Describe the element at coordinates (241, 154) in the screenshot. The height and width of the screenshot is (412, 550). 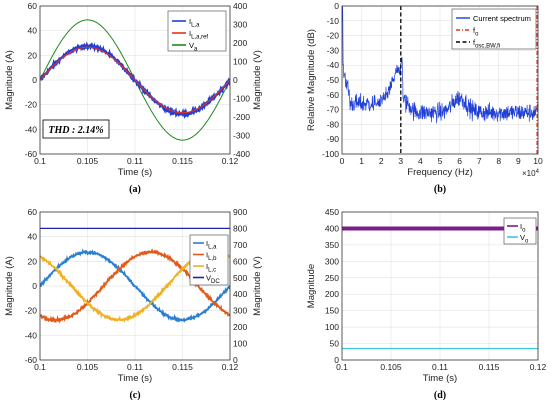
I see `y-right-tick-label: -400` at that location.